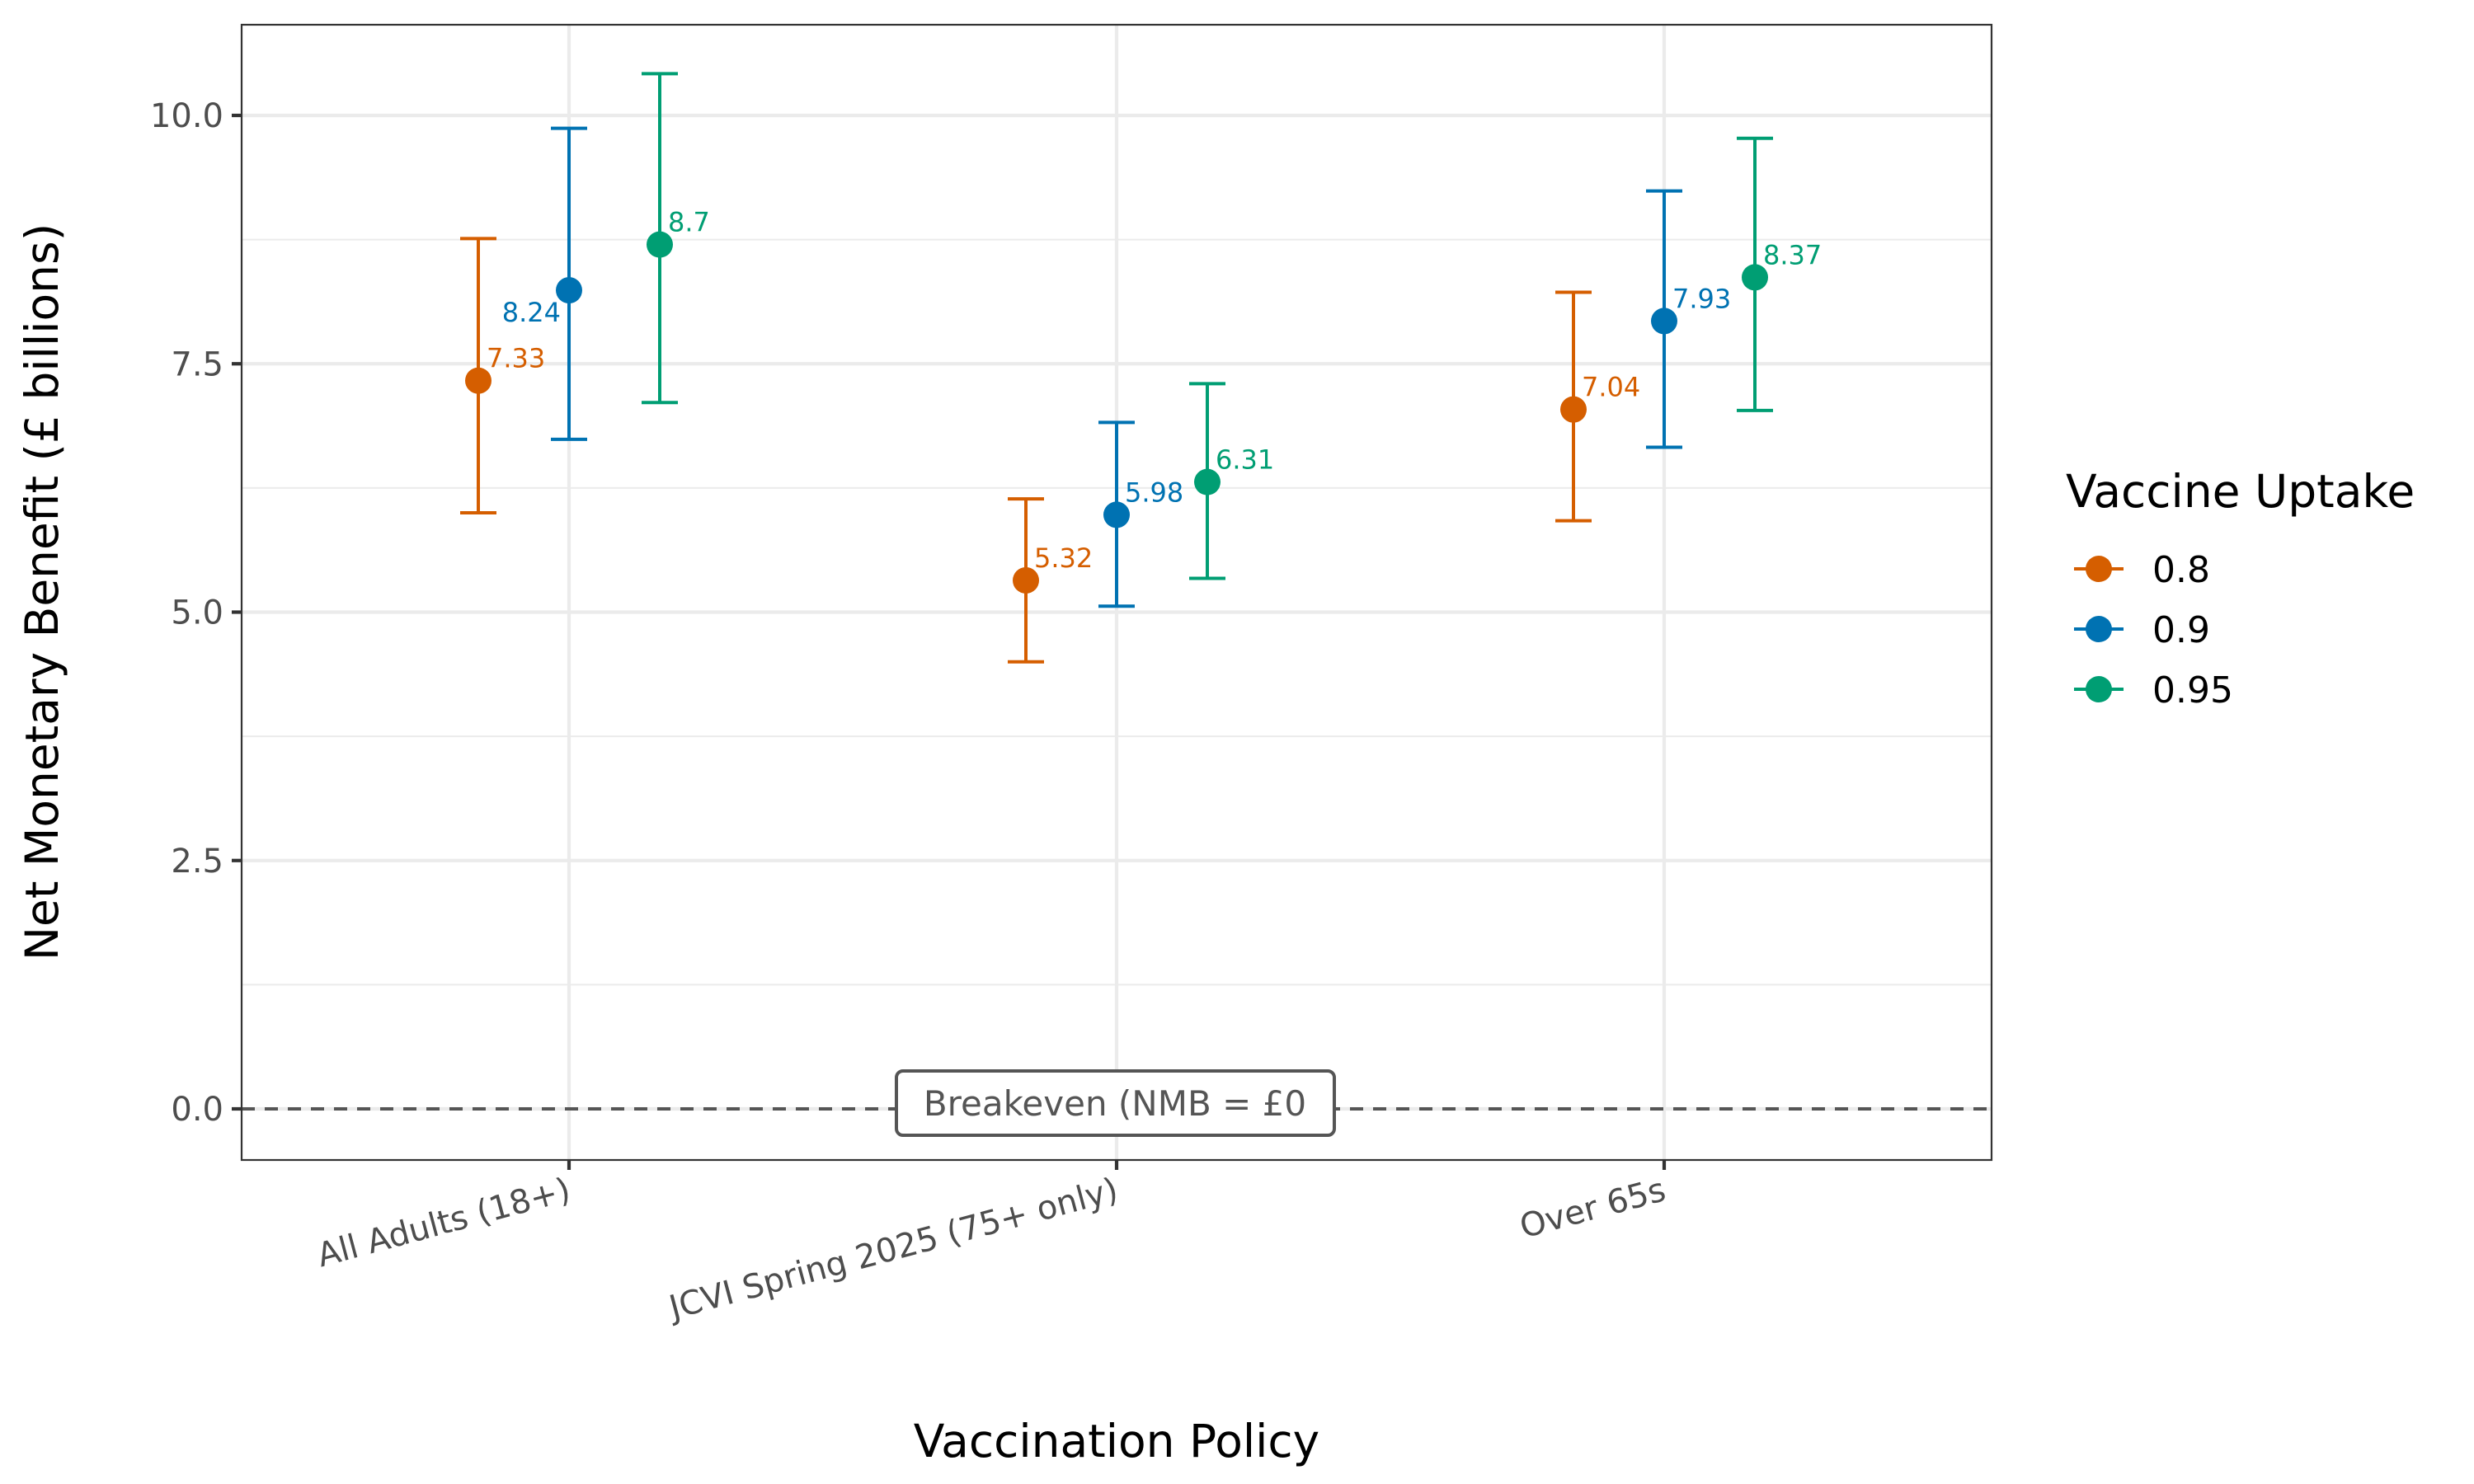  I want to click on legend-label: 0.9, so click(2181, 630).